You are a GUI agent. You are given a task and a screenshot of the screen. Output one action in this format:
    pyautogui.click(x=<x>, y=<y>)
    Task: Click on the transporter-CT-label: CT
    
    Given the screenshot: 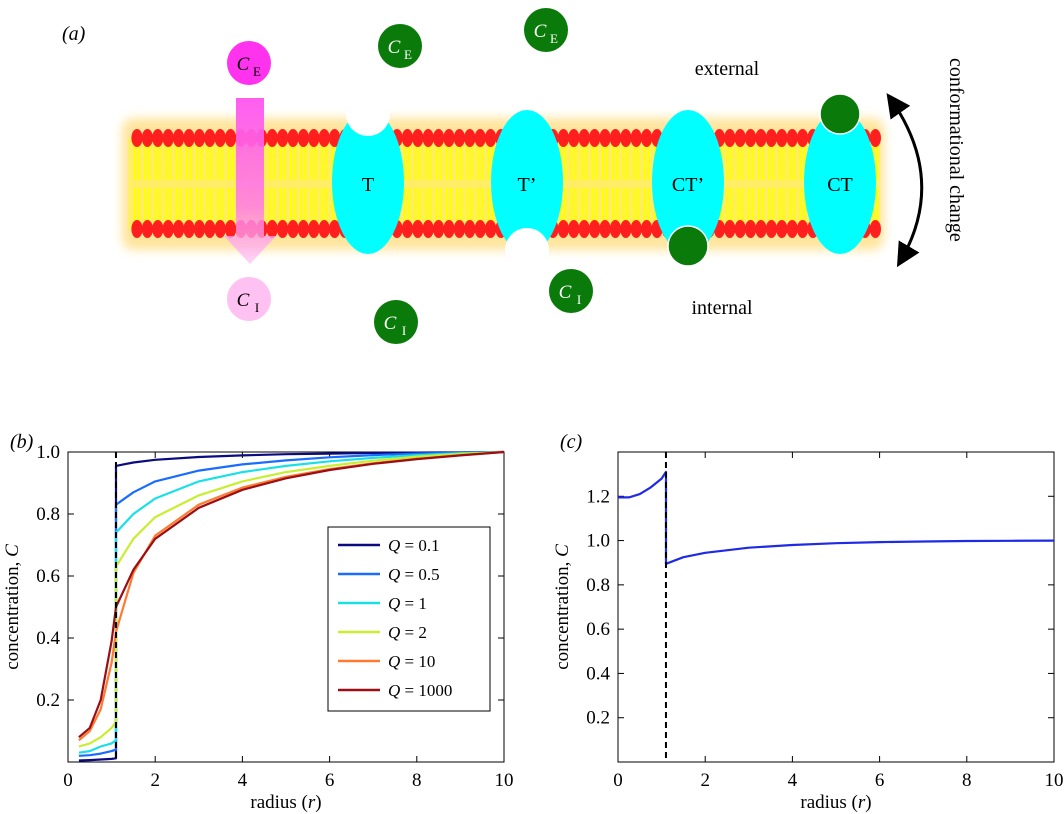 What is the action you would take?
    pyautogui.click(x=840, y=185)
    